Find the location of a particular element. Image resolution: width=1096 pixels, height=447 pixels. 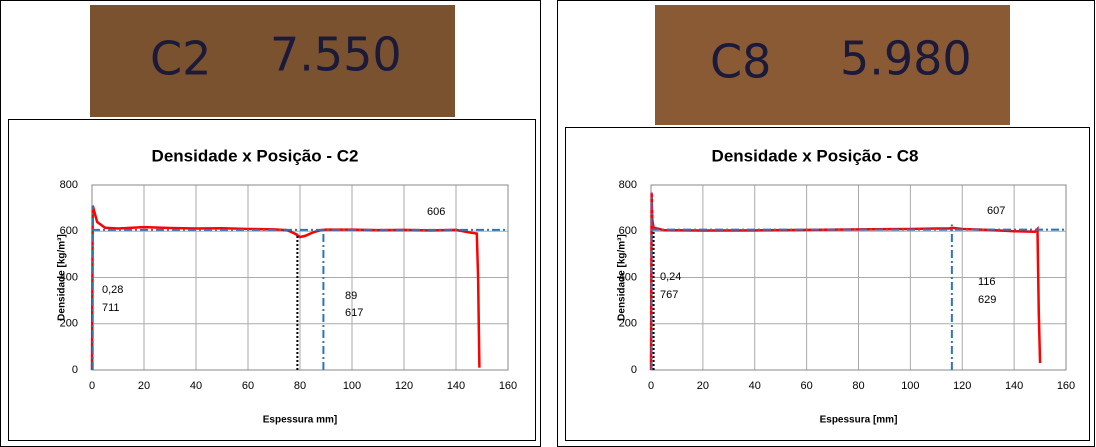

x-axis-label: Espessura [mm] is located at coordinates (859, 420).